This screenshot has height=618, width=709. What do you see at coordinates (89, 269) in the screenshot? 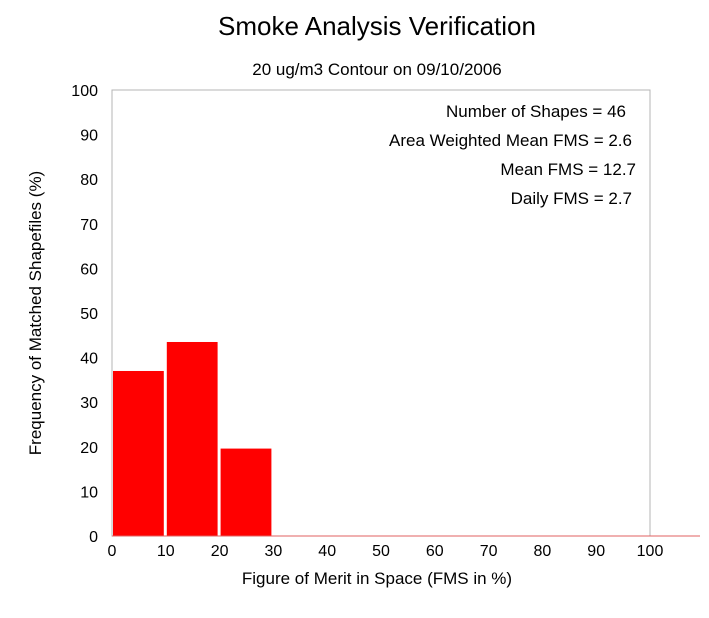
I see `y-tick-label: 60` at bounding box center [89, 269].